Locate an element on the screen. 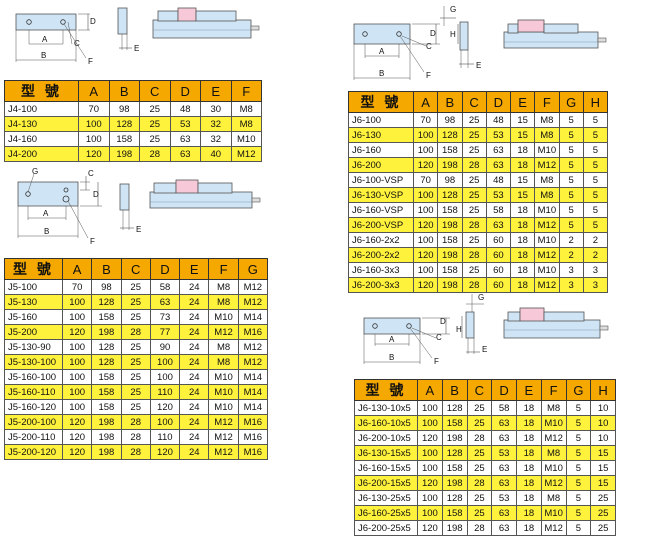  cell: 30 is located at coordinates (216, 109).